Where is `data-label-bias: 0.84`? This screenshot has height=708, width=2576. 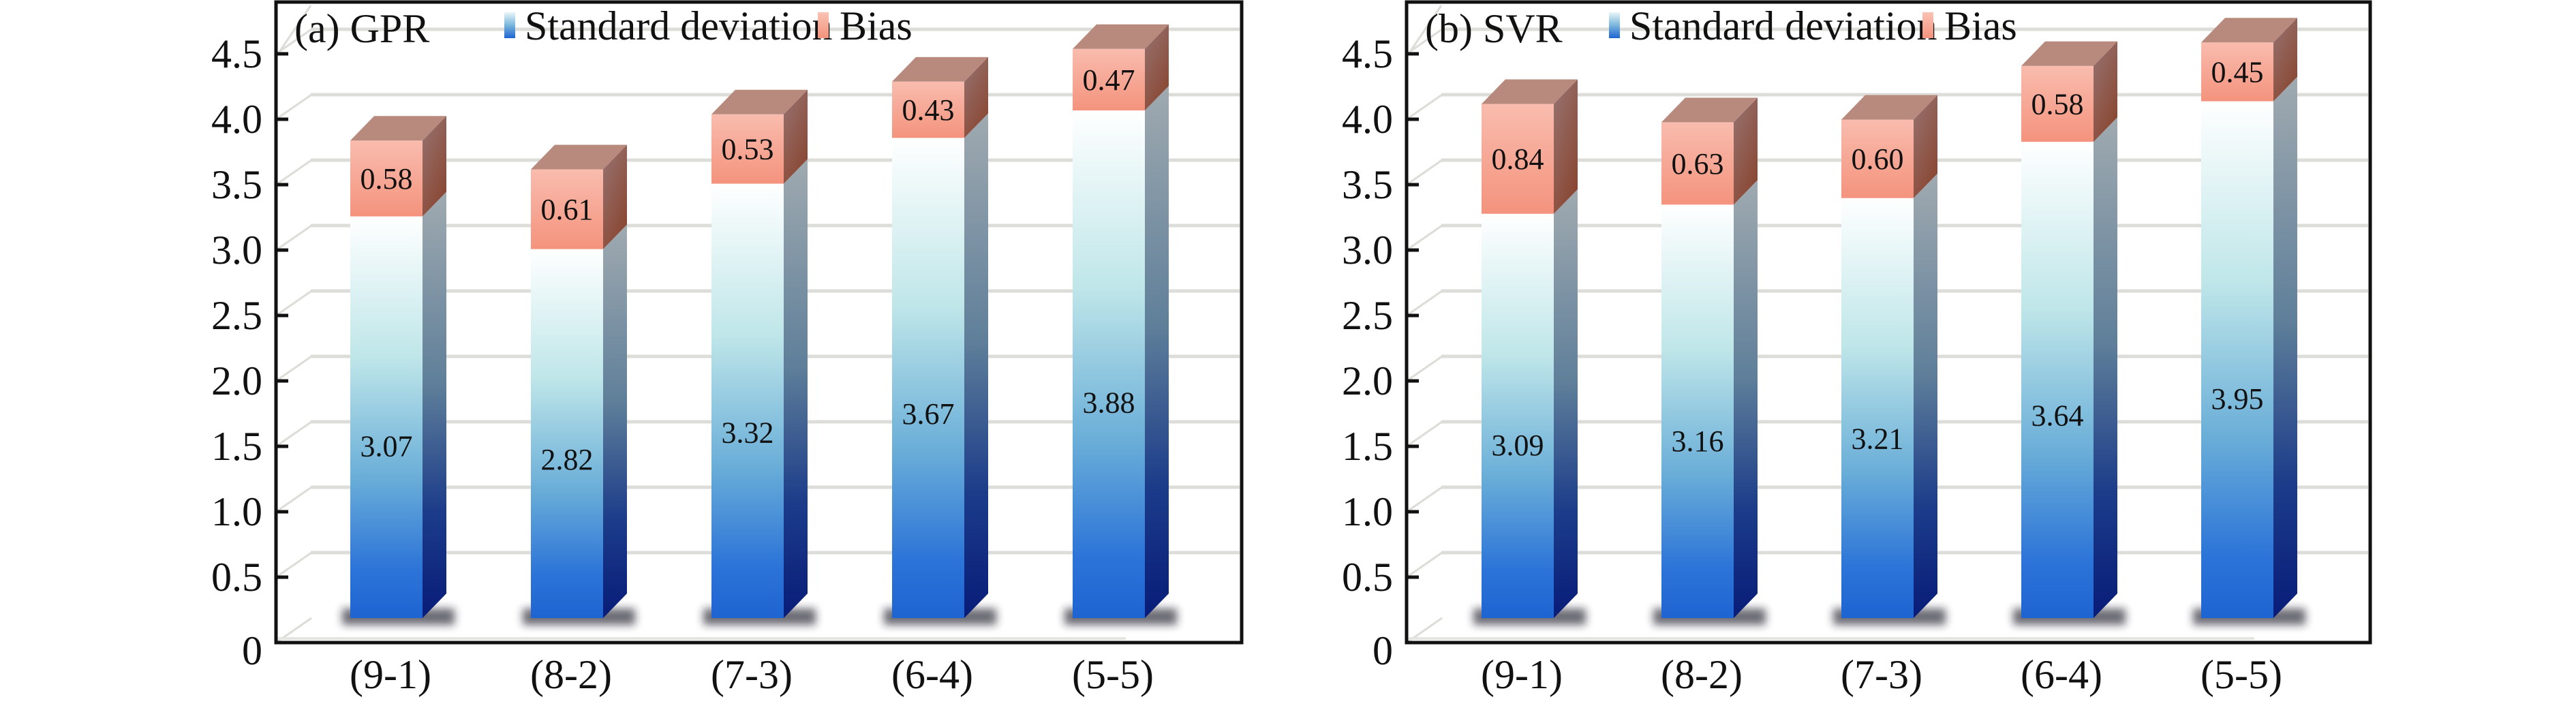 data-label-bias: 0.84 is located at coordinates (1518, 159).